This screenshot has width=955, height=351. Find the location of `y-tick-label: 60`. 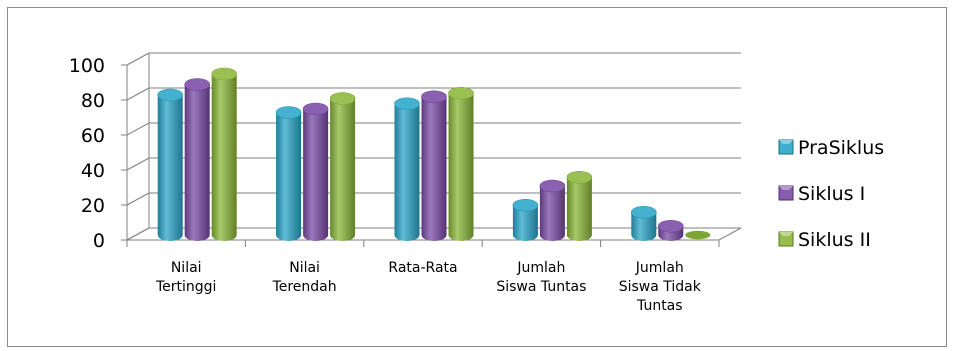

y-tick-label: 60 is located at coordinates (93, 136).